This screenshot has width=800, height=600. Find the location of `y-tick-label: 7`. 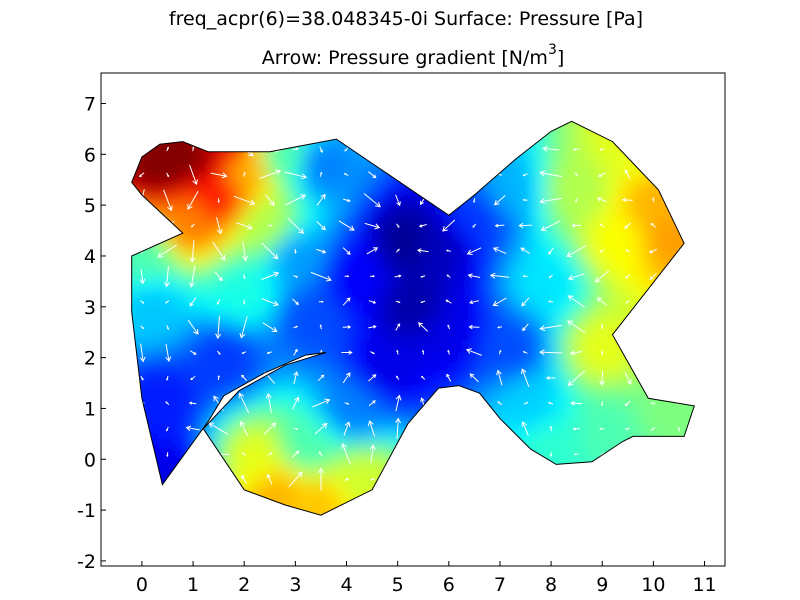

y-tick-label: 7 is located at coordinates (90, 104).